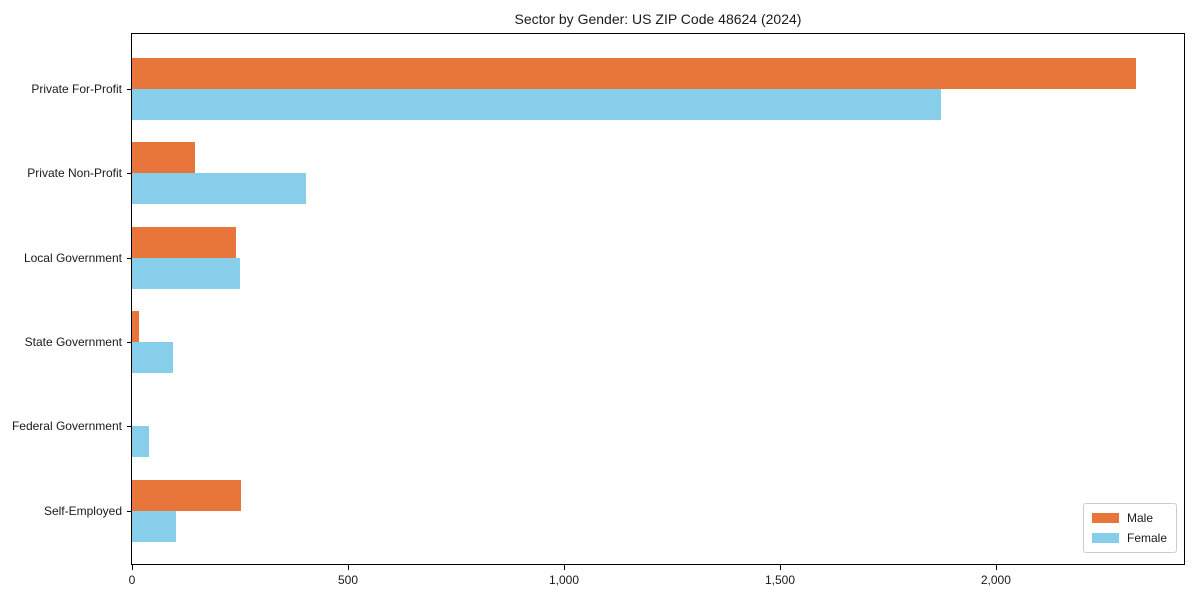 The height and width of the screenshot is (600, 1200). What do you see at coordinates (1105, 538) in the screenshot?
I see `legend-swatch-female` at bounding box center [1105, 538].